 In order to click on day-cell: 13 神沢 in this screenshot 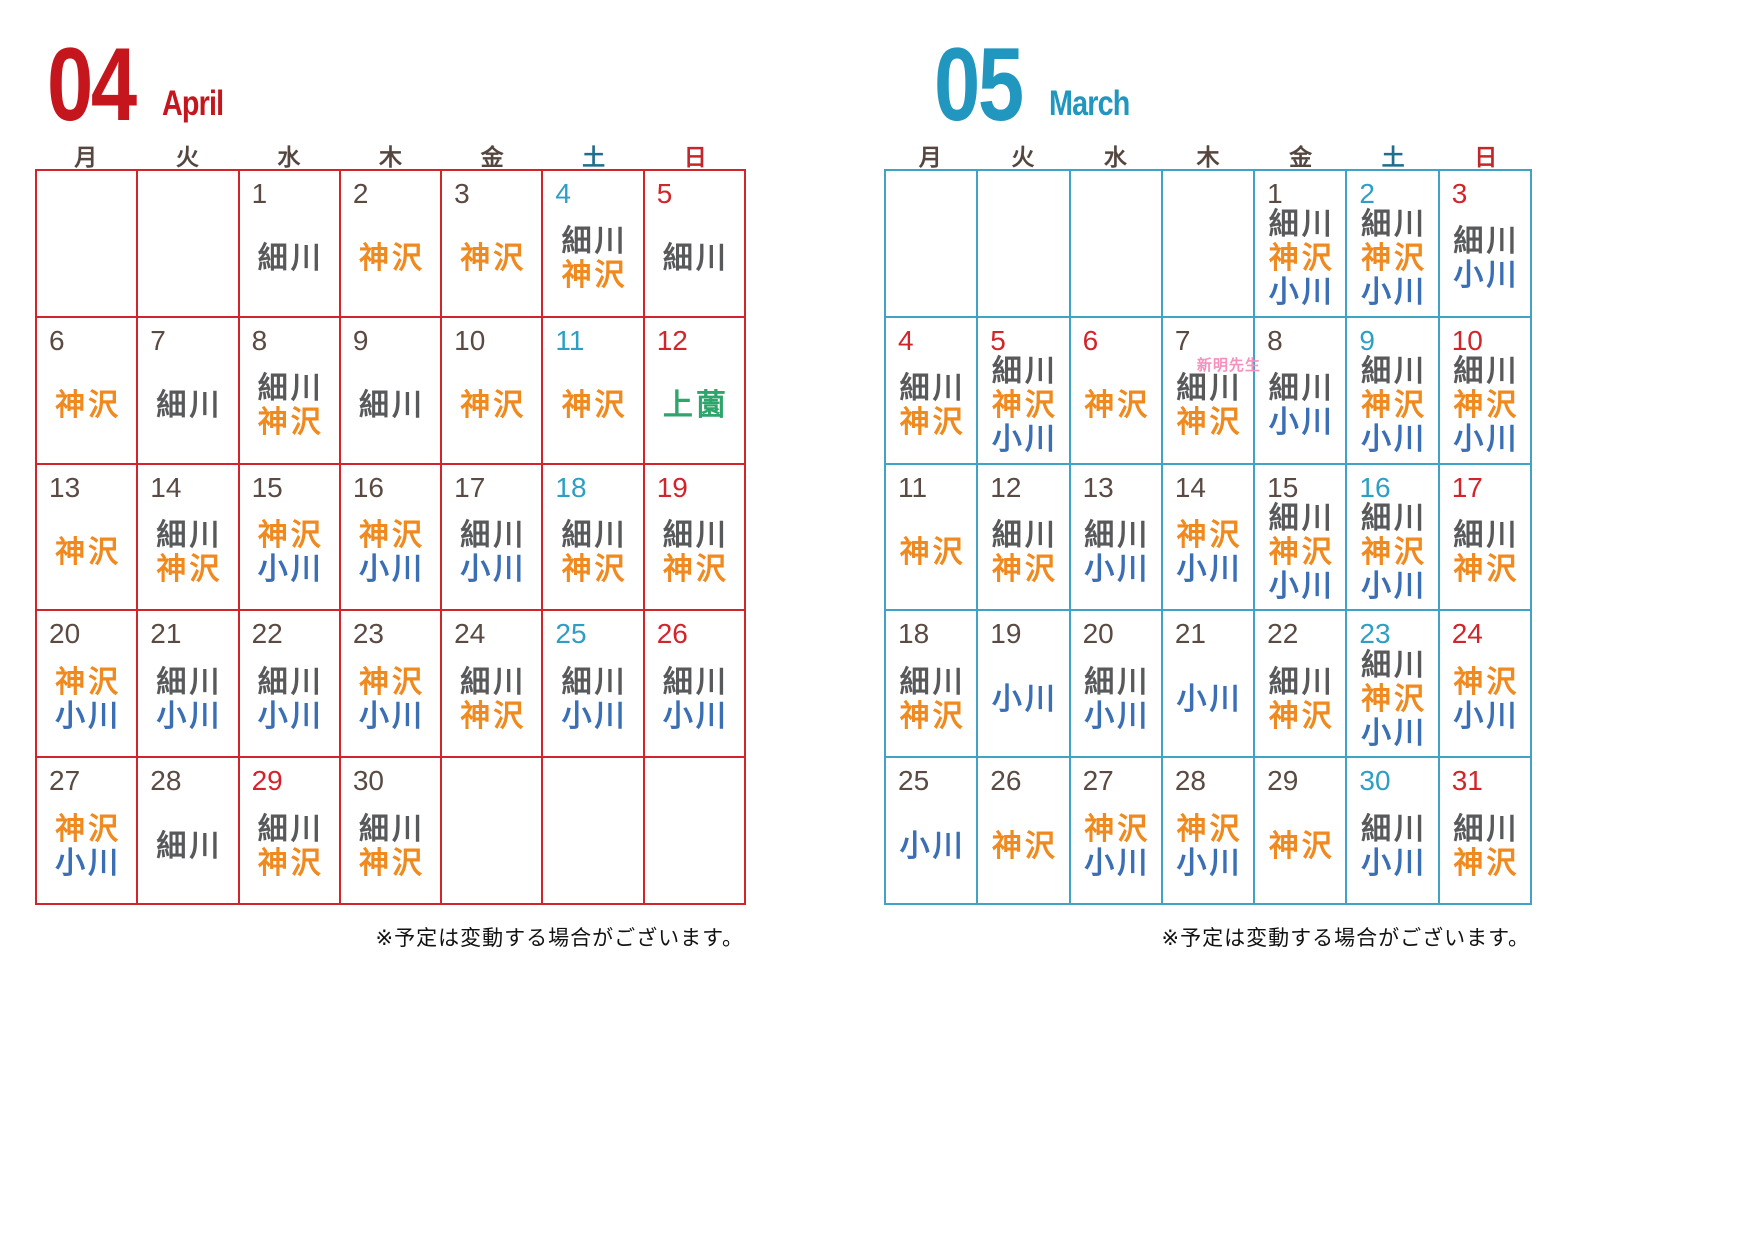, I will do `click(88, 538)`.